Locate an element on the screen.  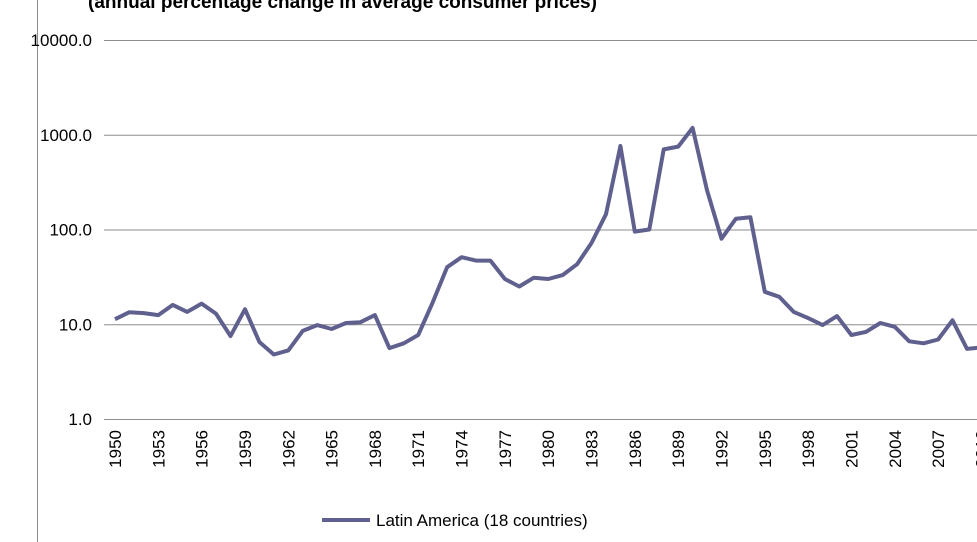
x-tick-label: 1992 is located at coordinates (721, 449).